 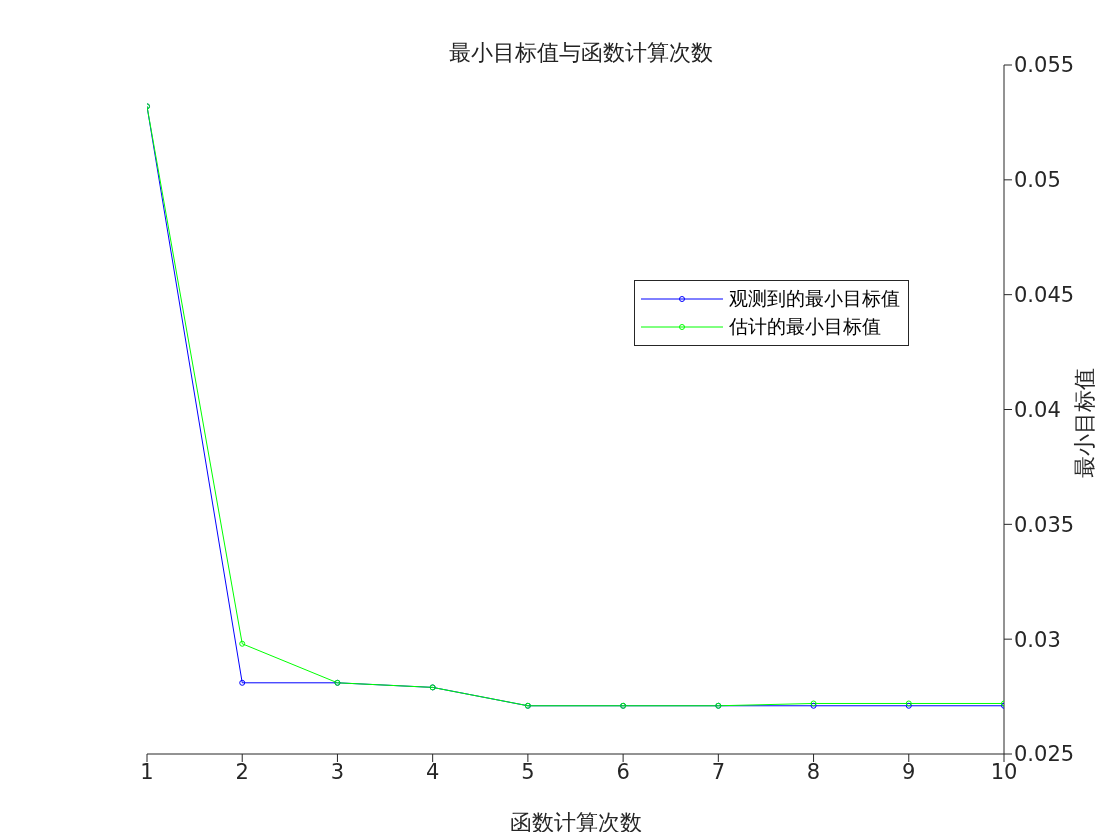 What do you see at coordinates (528, 771) in the screenshot?
I see `x-tick-label: 5` at bounding box center [528, 771].